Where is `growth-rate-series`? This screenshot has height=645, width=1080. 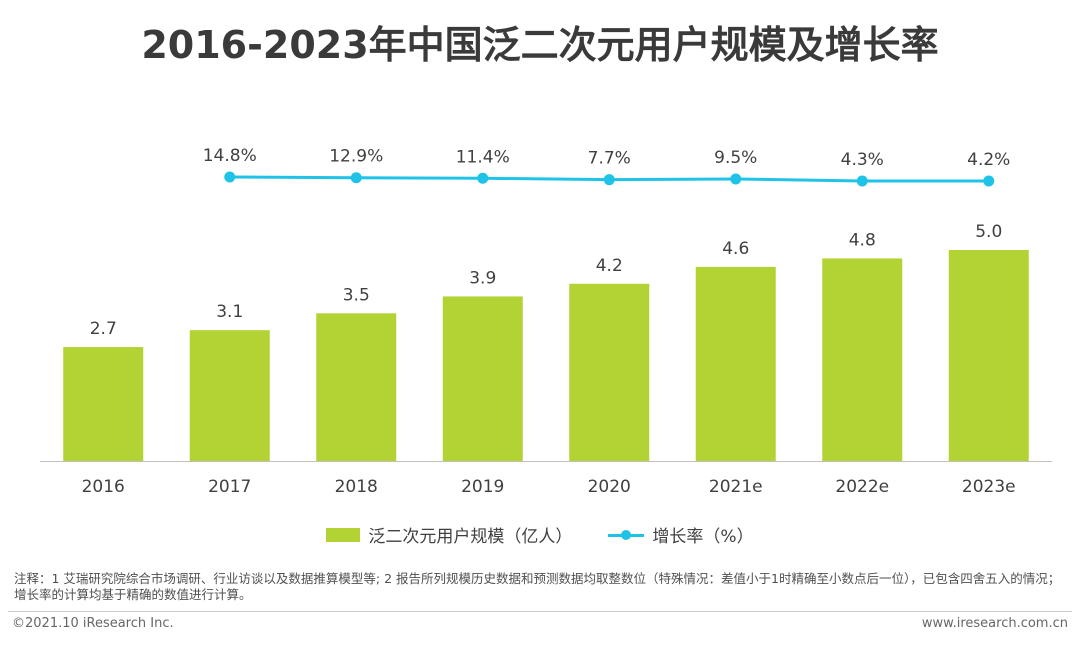 growth-rate-series is located at coordinates (609, 179).